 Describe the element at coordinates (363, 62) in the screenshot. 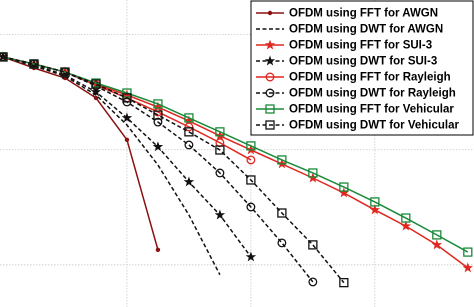

I see `legend-label: OFDM using DWT for SUI-3` at that location.